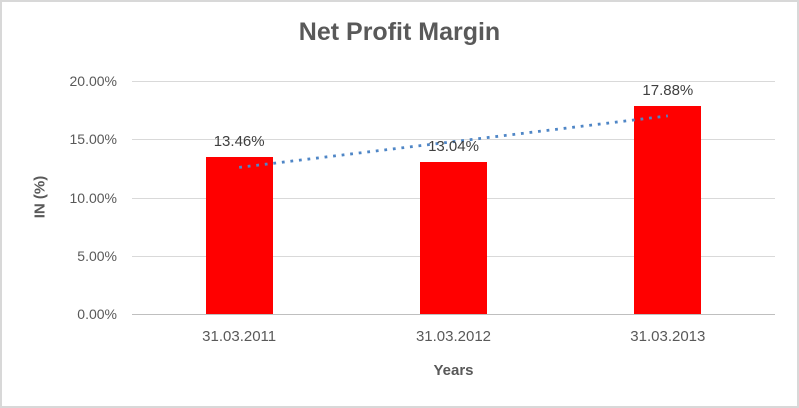 The height and width of the screenshot is (408, 799). I want to click on chart-title: Net Profit Margin, so click(399, 32).